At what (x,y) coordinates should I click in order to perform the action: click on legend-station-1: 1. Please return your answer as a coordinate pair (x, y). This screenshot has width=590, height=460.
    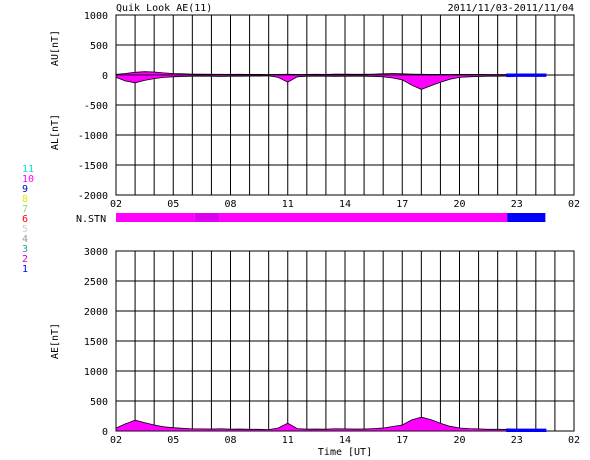
    Looking at the image, I should click on (25, 269).